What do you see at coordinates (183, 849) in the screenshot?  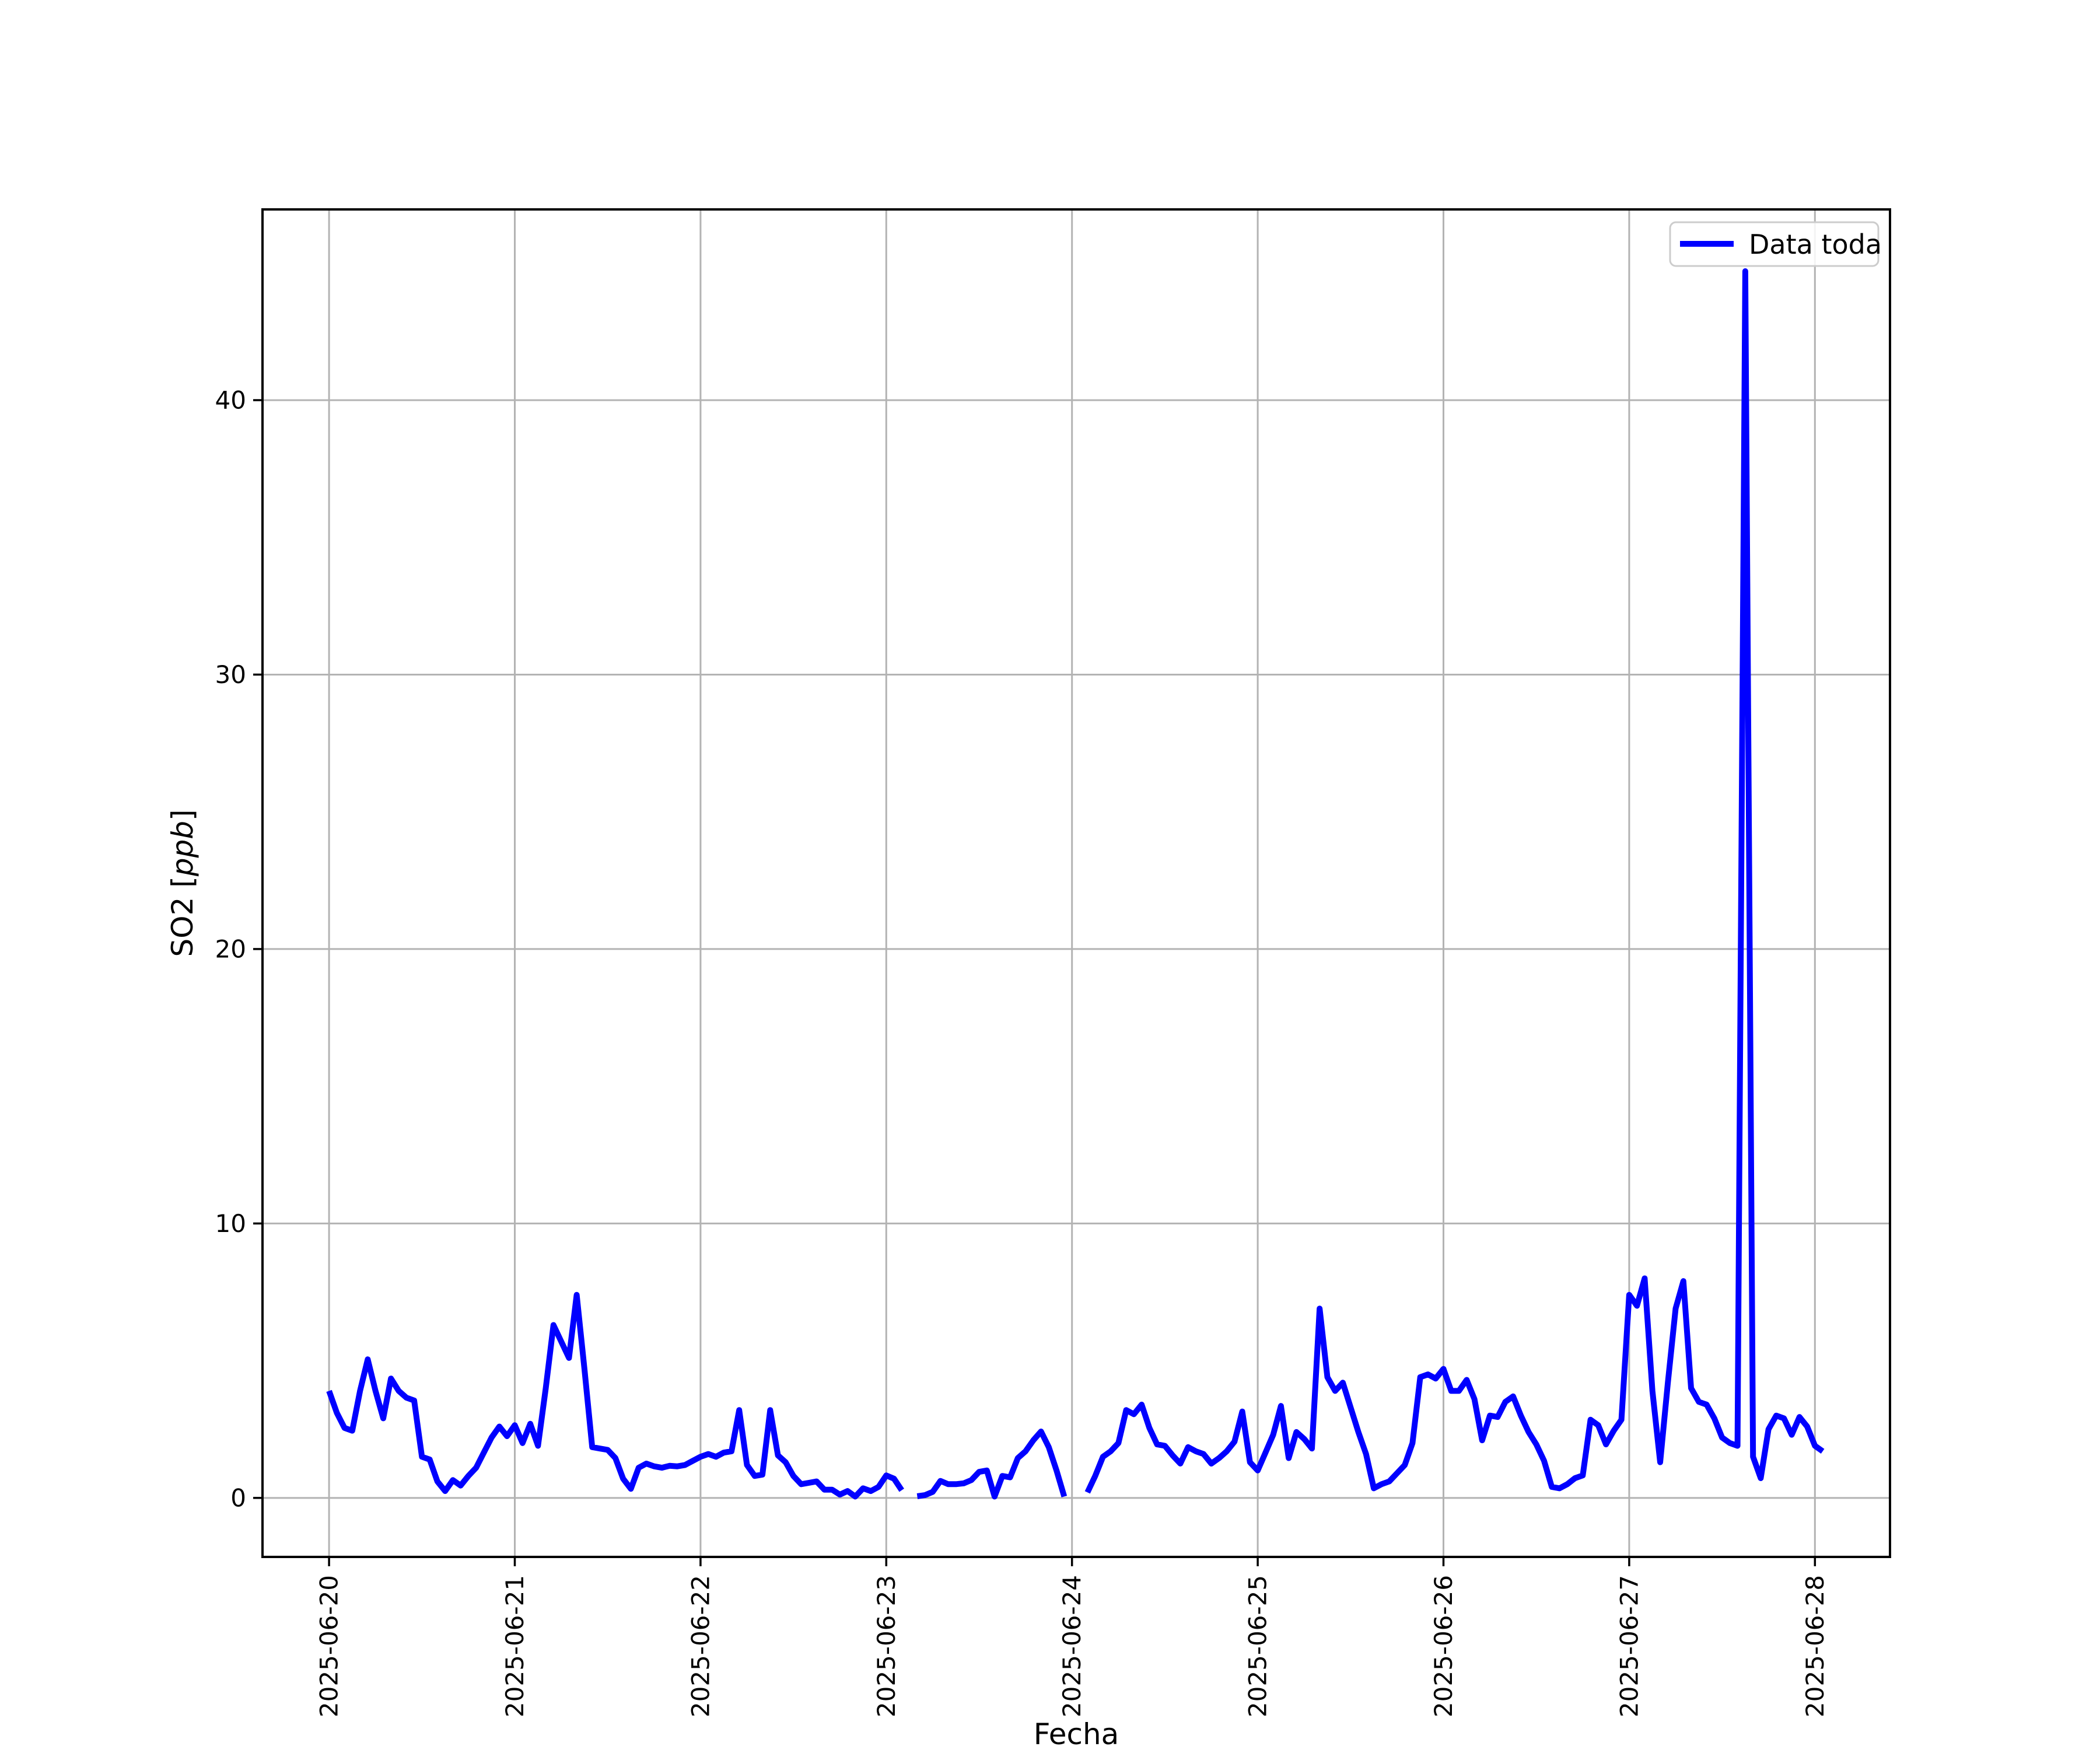 I see `y-axis-label-units: ppb` at bounding box center [183, 849].